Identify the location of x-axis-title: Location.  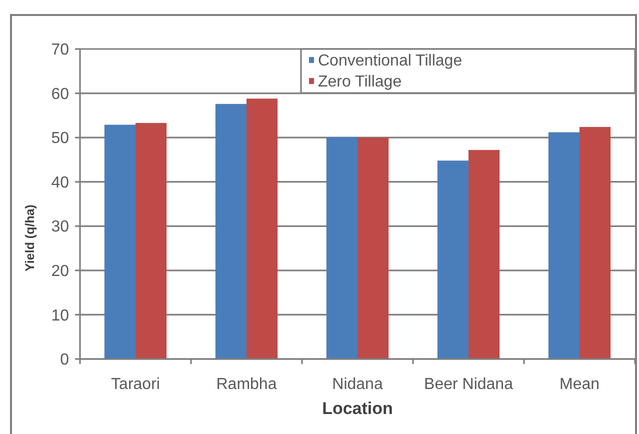
(357, 408).